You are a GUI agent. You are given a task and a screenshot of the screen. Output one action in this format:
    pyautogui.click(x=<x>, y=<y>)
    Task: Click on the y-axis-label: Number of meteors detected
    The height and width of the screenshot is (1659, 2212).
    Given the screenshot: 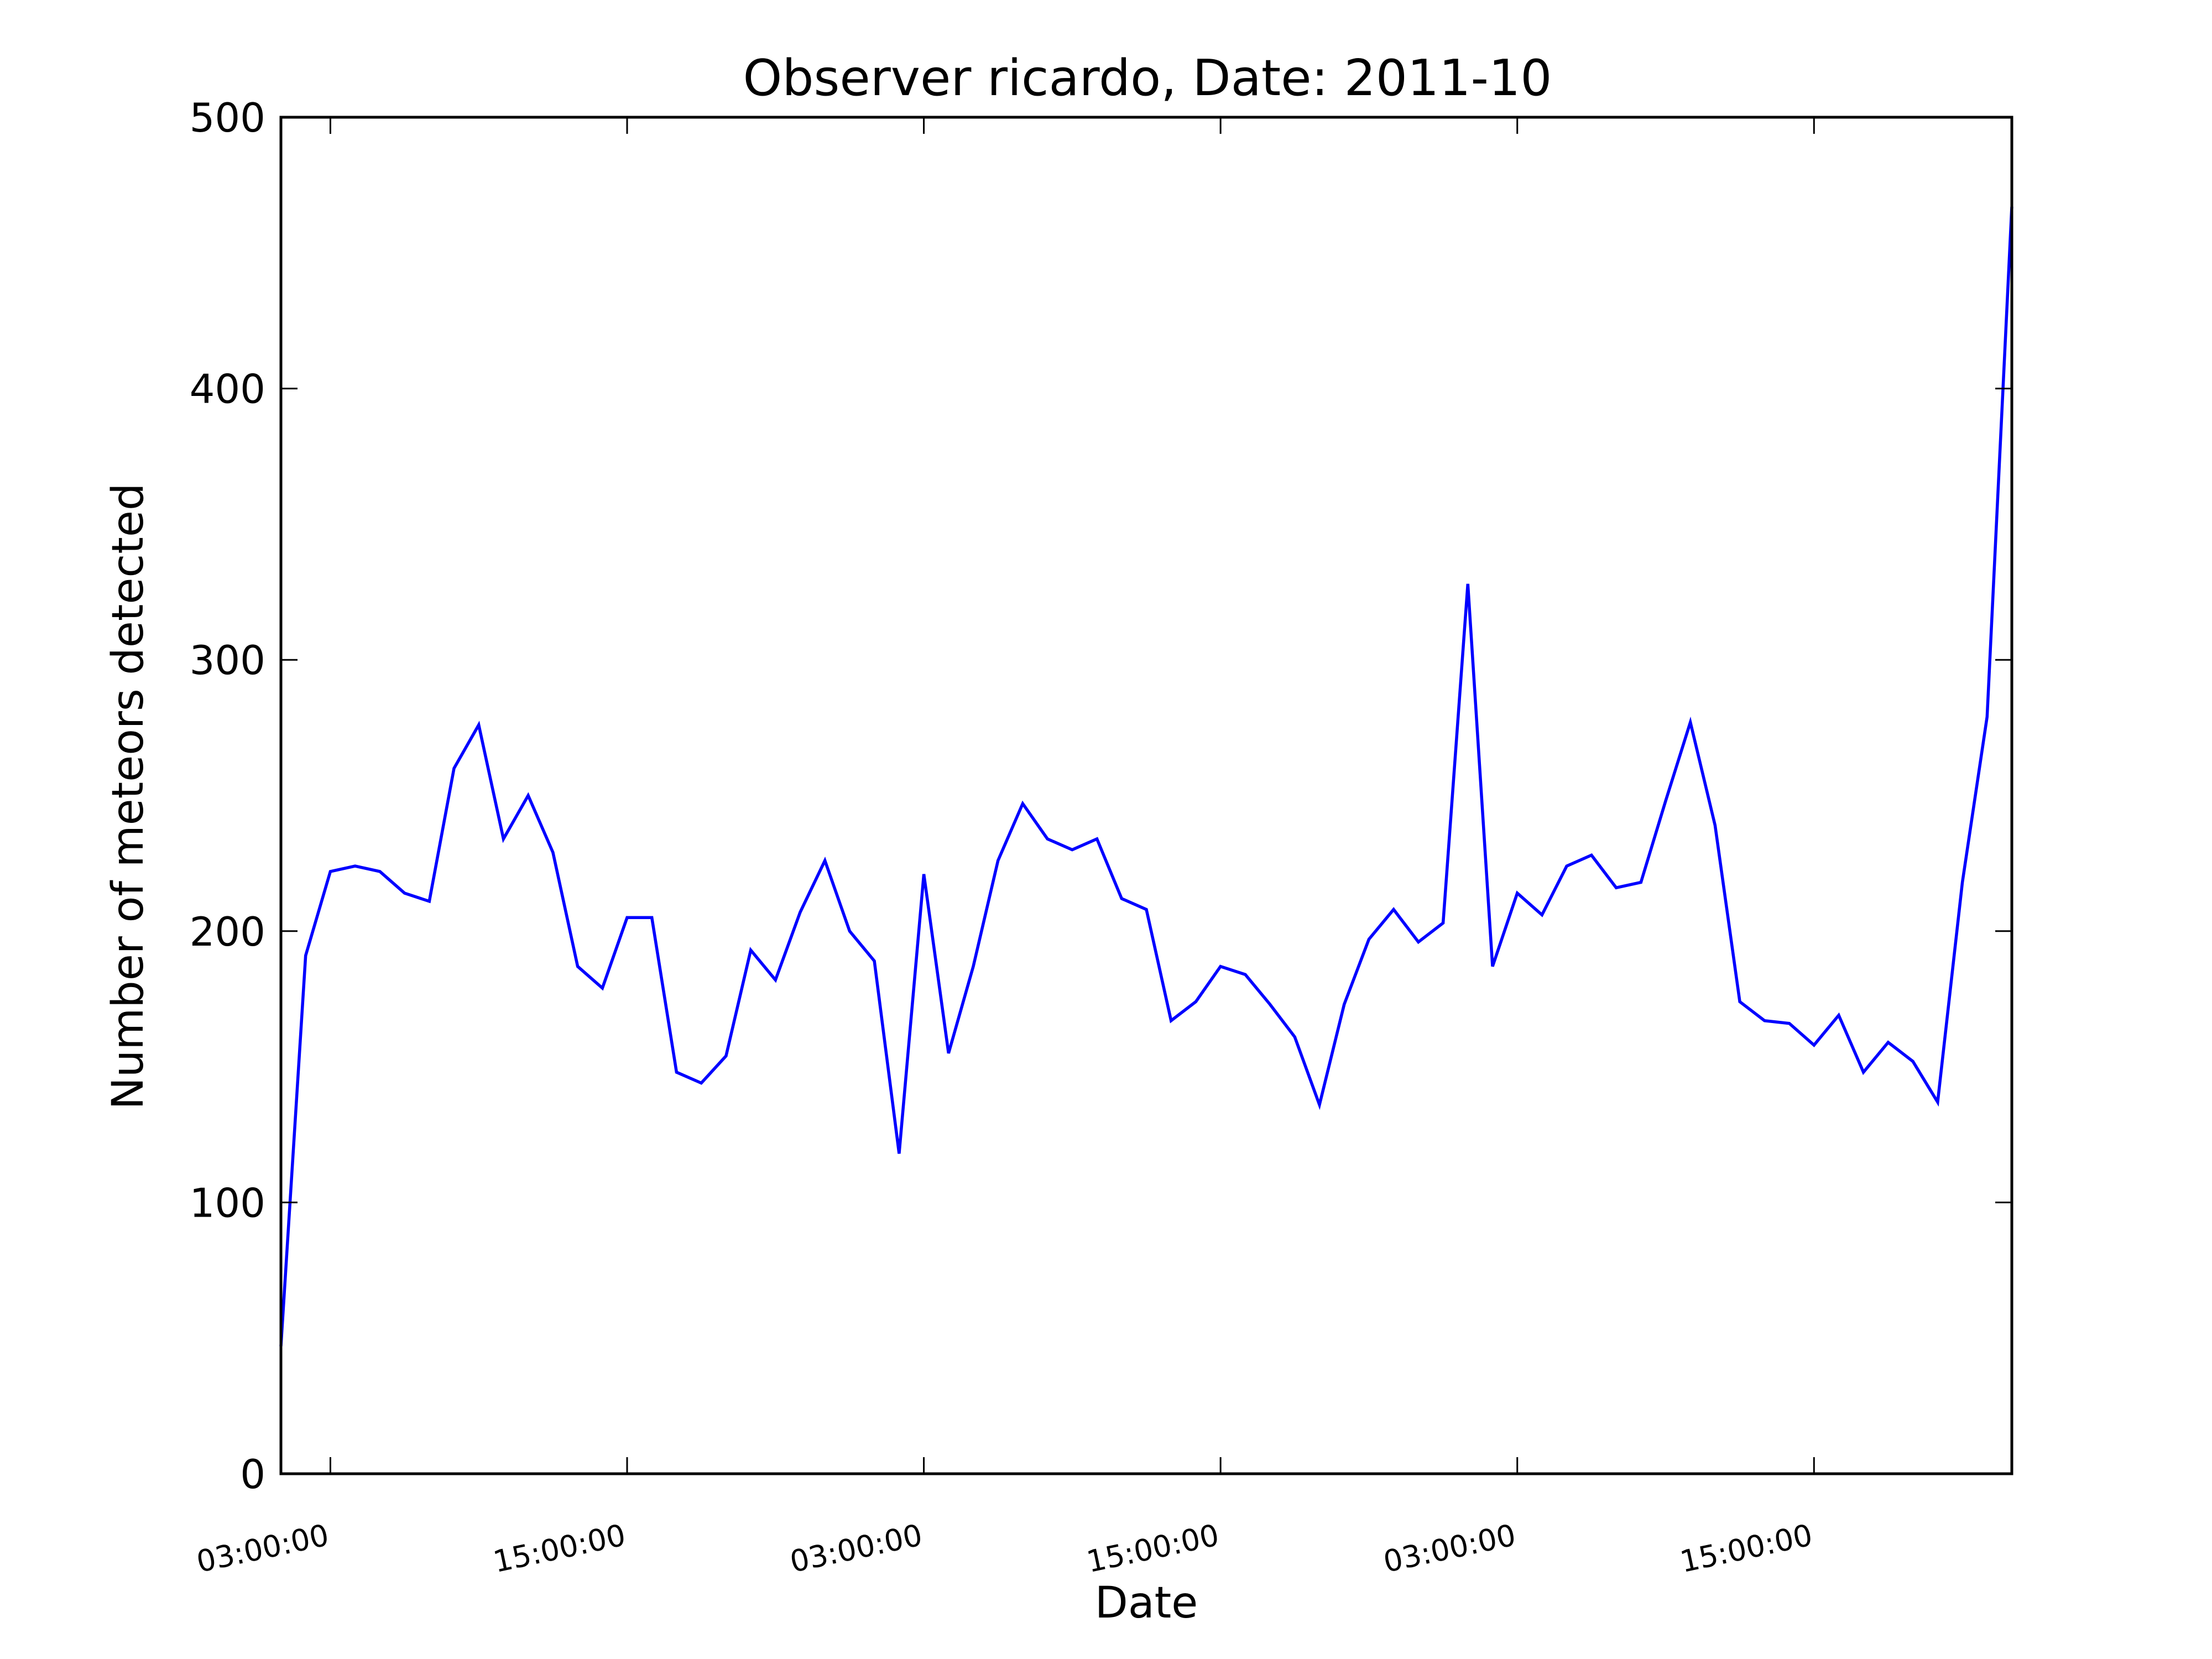 What is the action you would take?
    pyautogui.click(x=128, y=797)
    